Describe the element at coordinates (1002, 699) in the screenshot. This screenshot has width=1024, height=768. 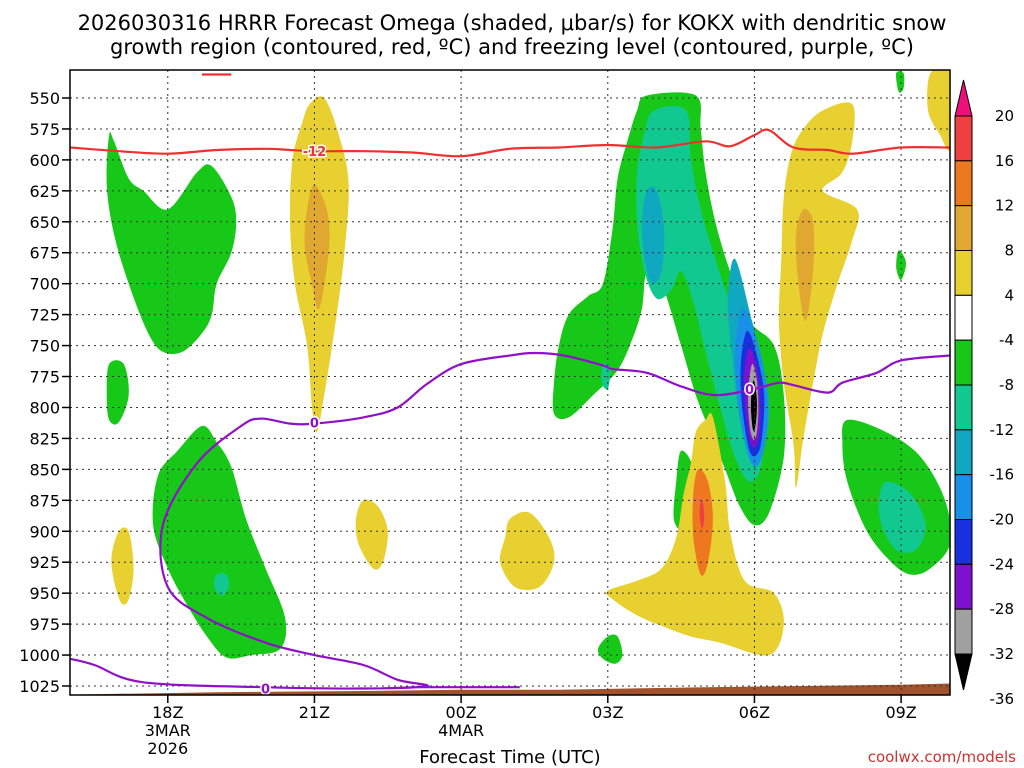
I see `colorbar-label-13: -36` at that location.